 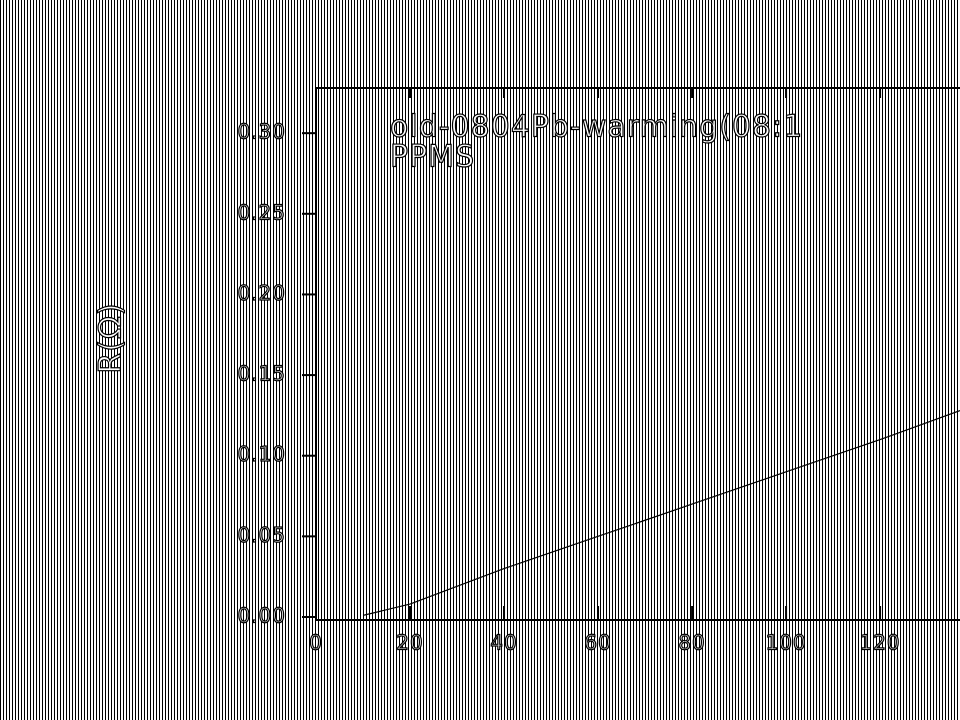 What do you see at coordinates (316, 643) in the screenshot?
I see `x-tick-label: 0` at bounding box center [316, 643].